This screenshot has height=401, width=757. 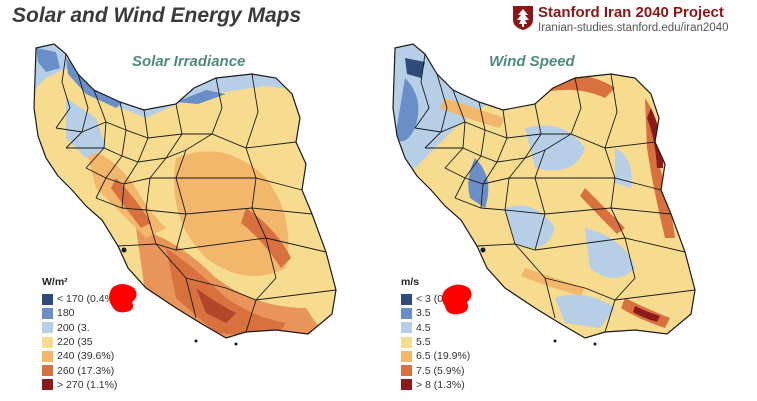 I want to click on wind-legend-label: 6.5 (19.9%), so click(x=443, y=356).